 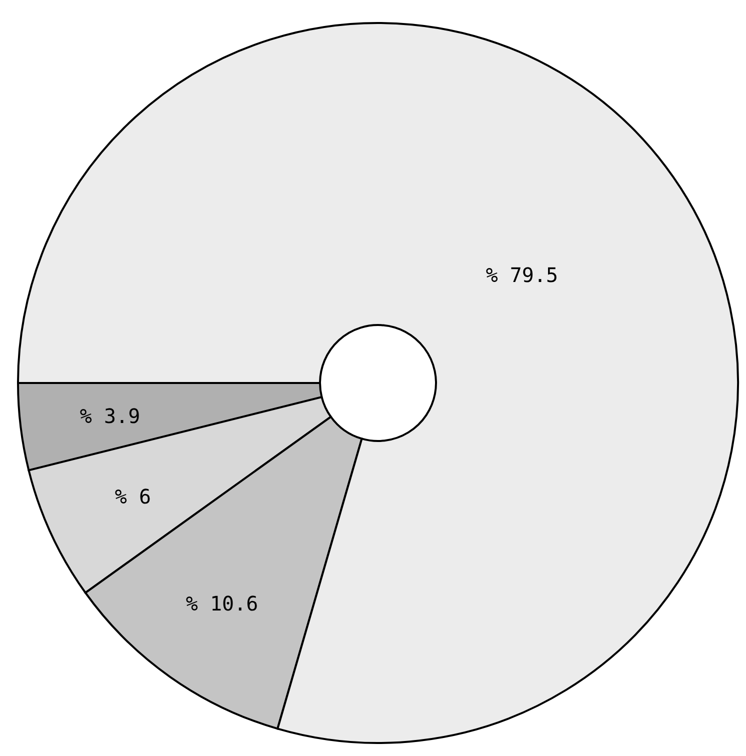 I want to click on data-label: % 79.5, so click(x=522, y=274).